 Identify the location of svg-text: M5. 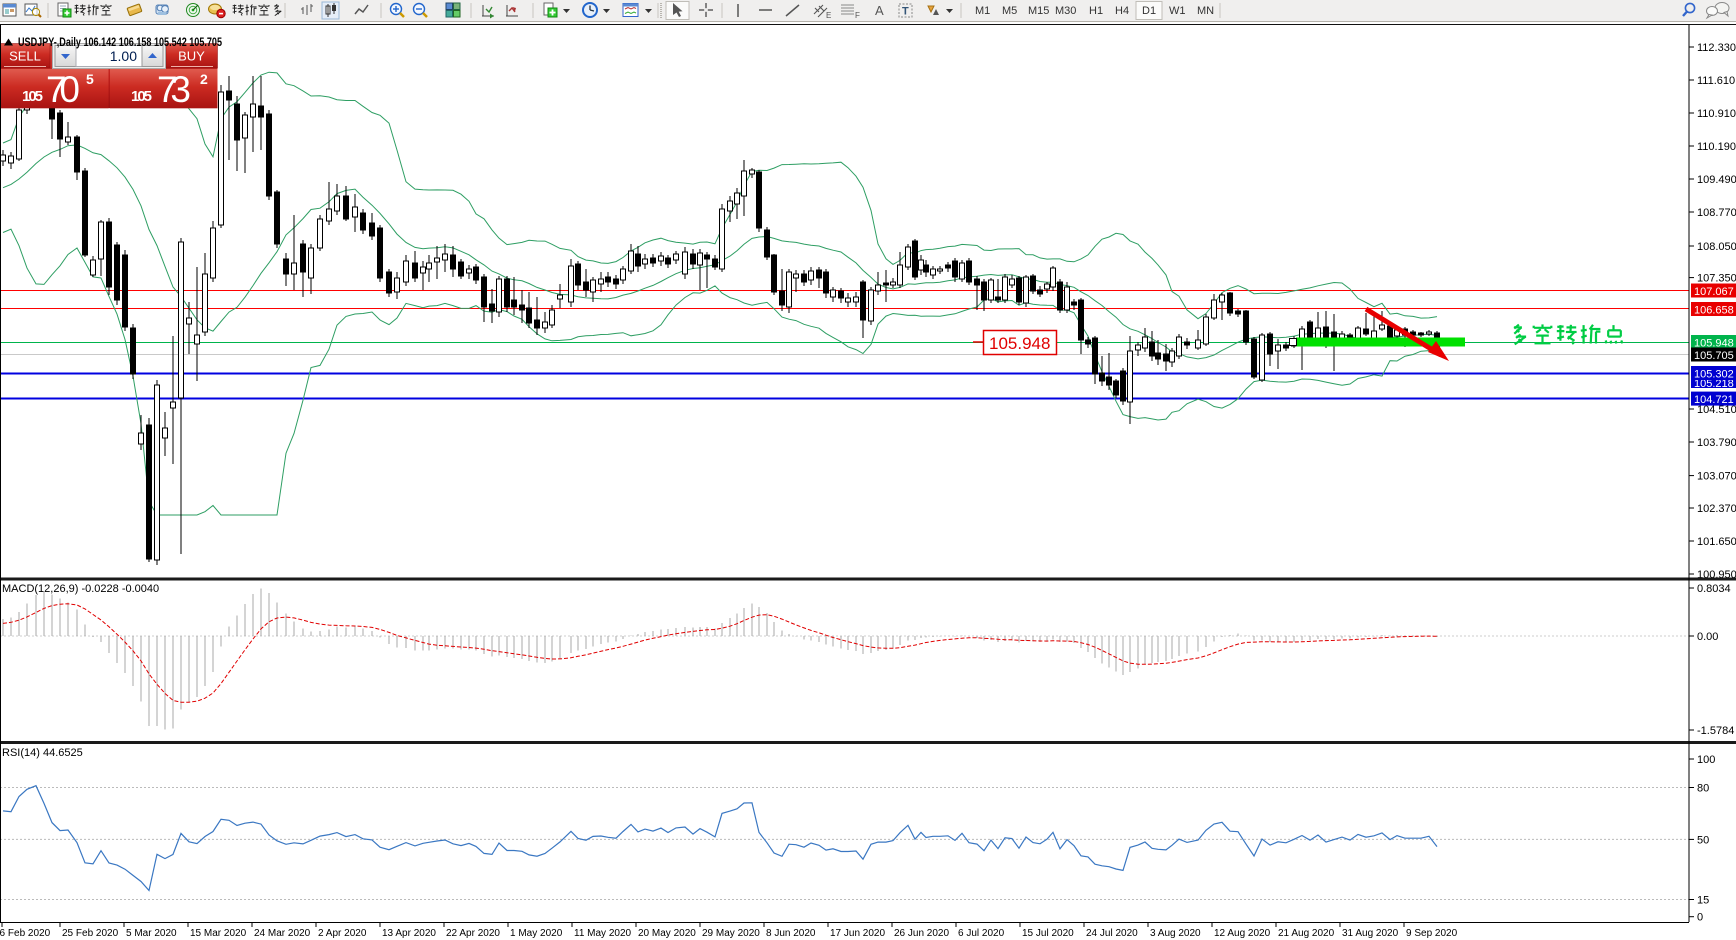
(1009, 11).